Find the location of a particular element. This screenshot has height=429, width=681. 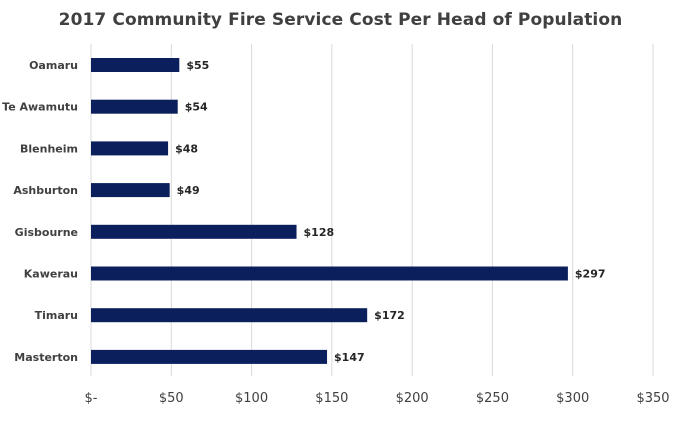

x-tick-label-1: $50 is located at coordinates (171, 398).